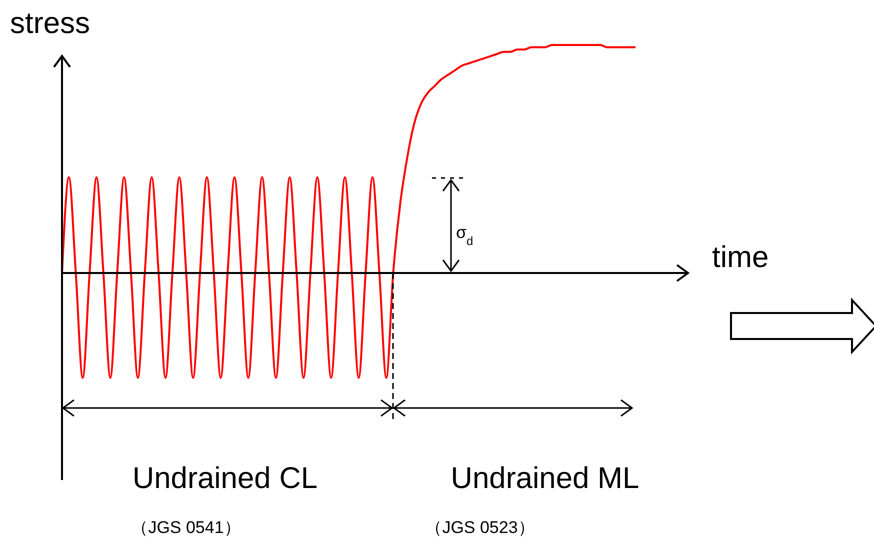 The width and height of the screenshot is (874, 542). What do you see at coordinates (545, 478) in the screenshot?
I see `text: Undrained ML` at bounding box center [545, 478].